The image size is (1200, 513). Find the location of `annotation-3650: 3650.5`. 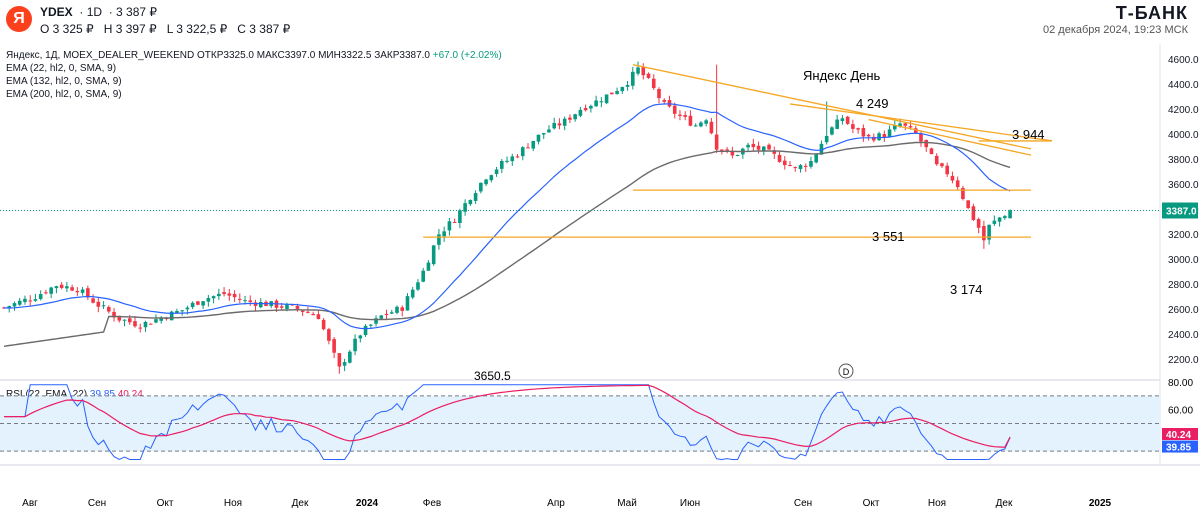

annotation-3650: 3650.5 is located at coordinates (492, 376).